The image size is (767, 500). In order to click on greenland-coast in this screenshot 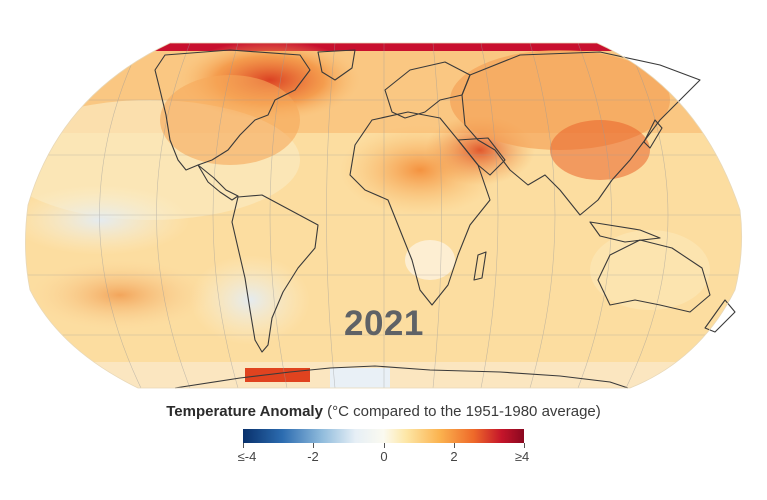, I will do `click(336, 65)`.